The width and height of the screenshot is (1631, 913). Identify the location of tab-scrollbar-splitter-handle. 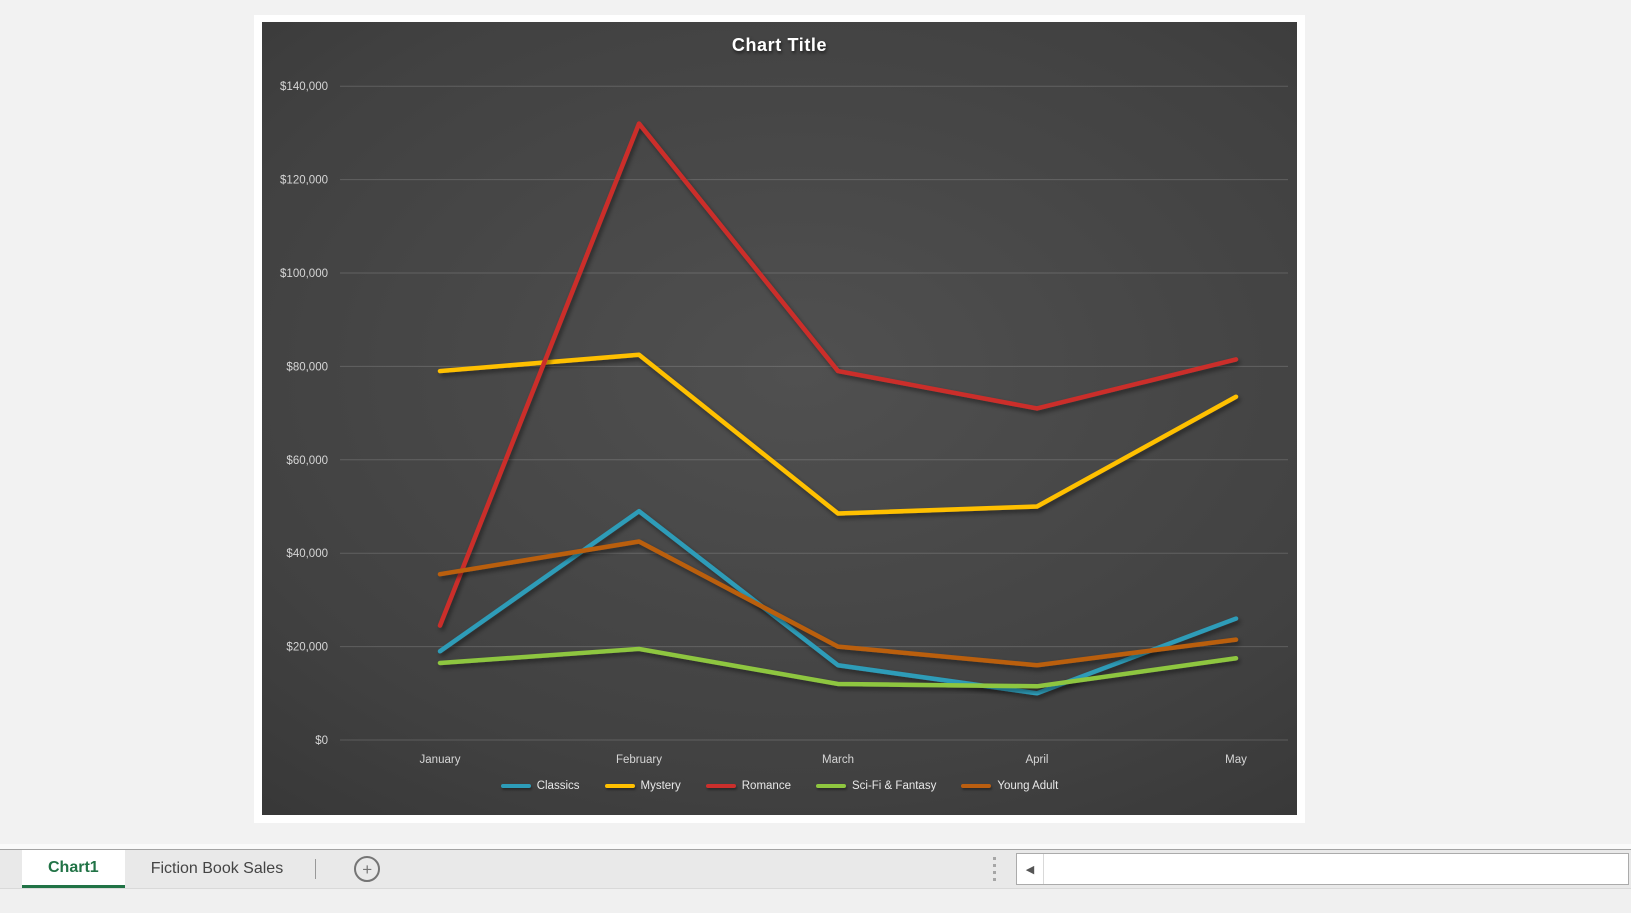
(994, 869).